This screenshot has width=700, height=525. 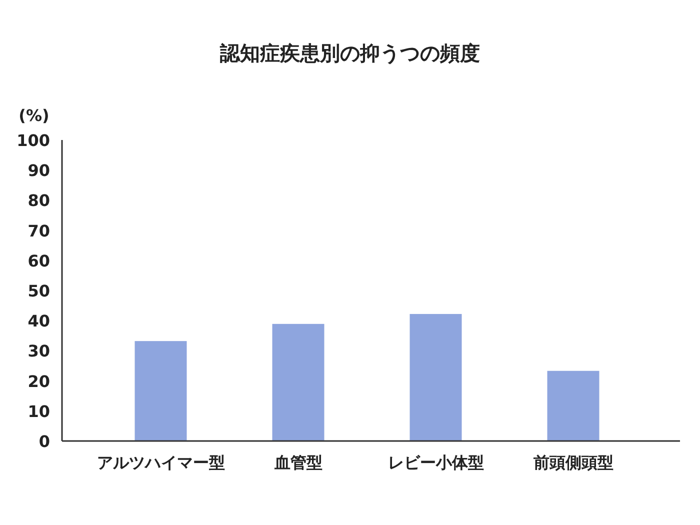 What do you see at coordinates (34, 115) in the screenshot?
I see `y-axis-title: (%)` at bounding box center [34, 115].